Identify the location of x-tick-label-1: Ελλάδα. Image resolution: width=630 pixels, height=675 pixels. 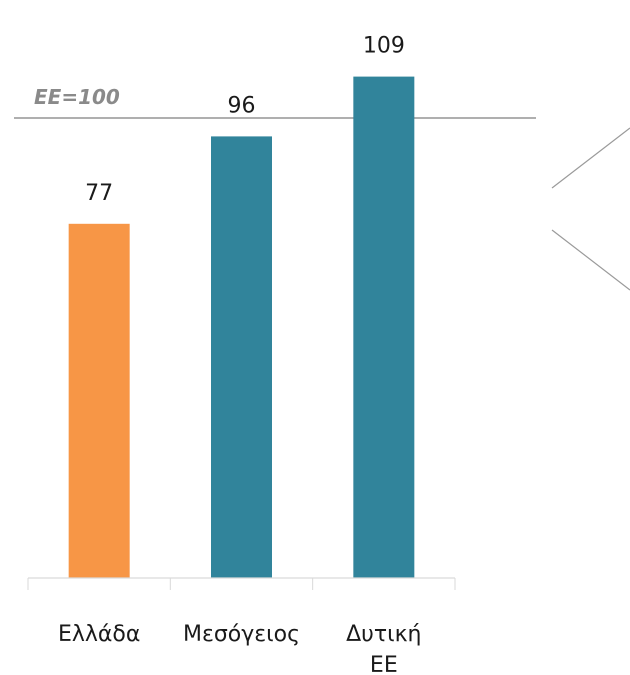
(99, 634).